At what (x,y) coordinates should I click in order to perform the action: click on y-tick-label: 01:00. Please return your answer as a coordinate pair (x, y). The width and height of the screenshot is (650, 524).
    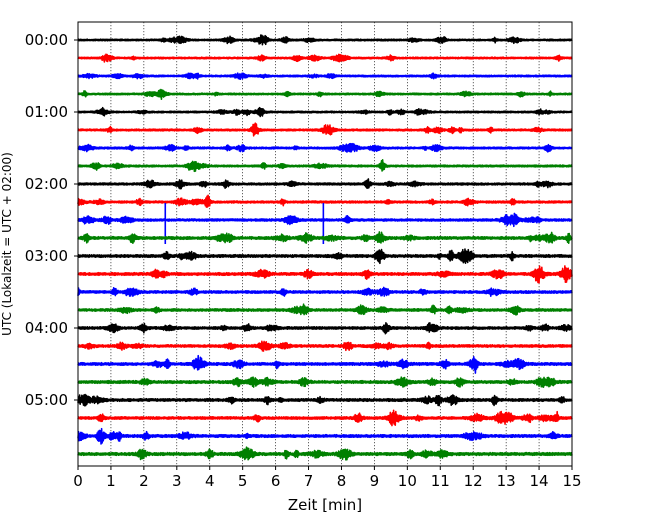
    Looking at the image, I should click on (46, 112).